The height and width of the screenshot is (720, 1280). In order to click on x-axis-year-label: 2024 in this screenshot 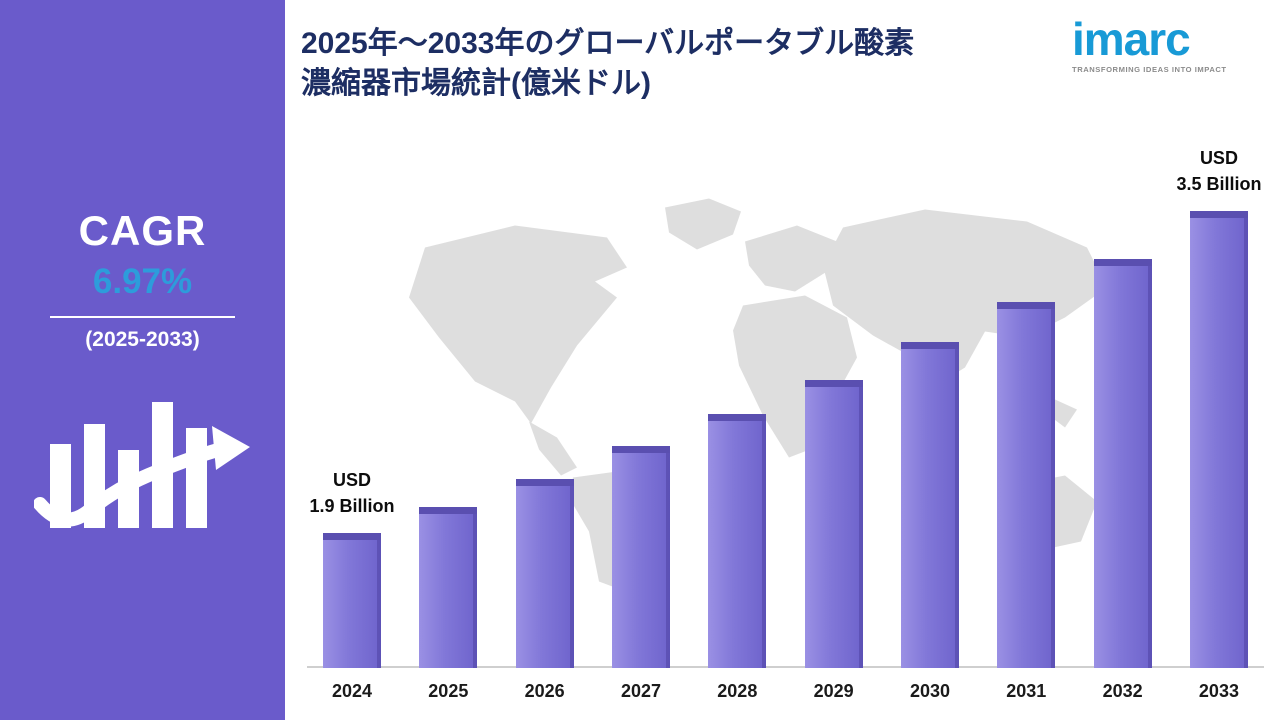, I will do `click(352, 691)`.